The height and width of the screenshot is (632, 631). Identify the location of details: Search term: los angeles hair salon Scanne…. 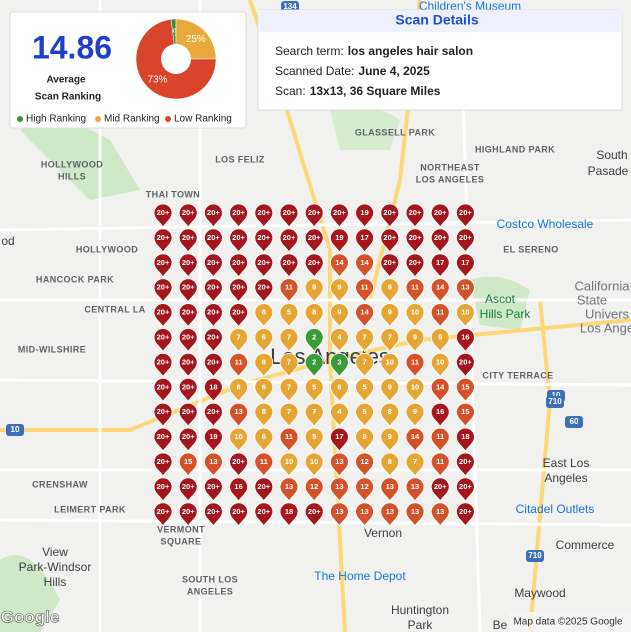
(374, 71).